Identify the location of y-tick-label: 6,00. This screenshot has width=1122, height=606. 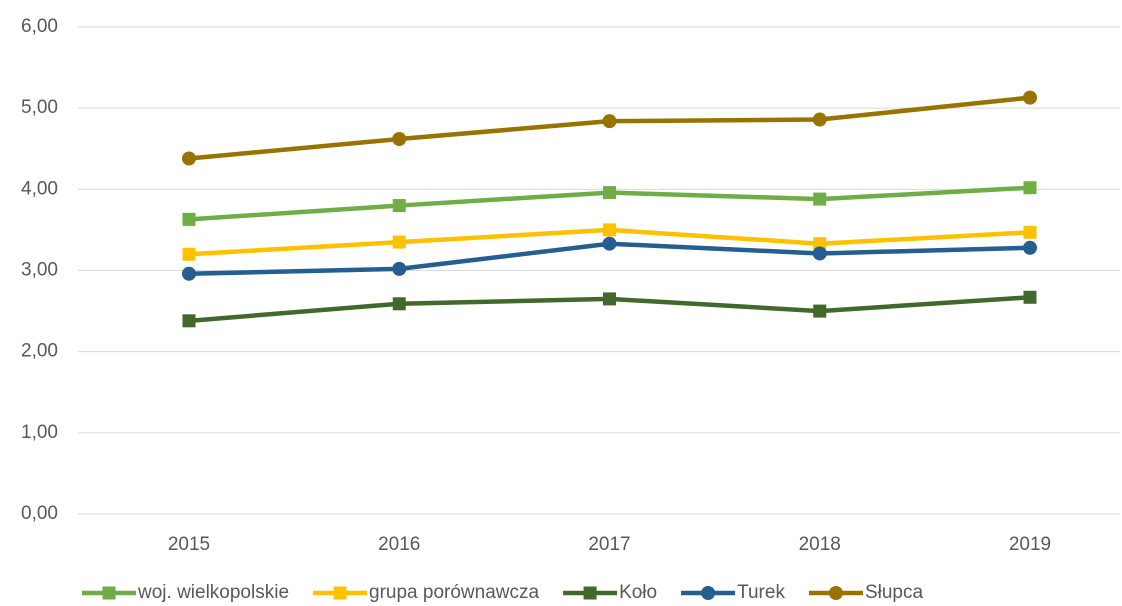
(39, 26).